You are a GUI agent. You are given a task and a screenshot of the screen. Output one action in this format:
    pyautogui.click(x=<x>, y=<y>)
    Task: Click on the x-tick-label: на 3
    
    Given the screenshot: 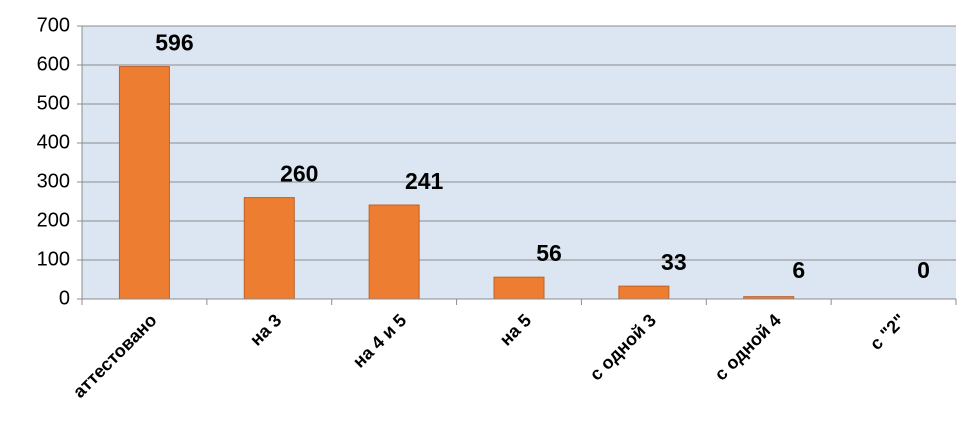 What is the action you would take?
    pyautogui.click(x=266, y=330)
    